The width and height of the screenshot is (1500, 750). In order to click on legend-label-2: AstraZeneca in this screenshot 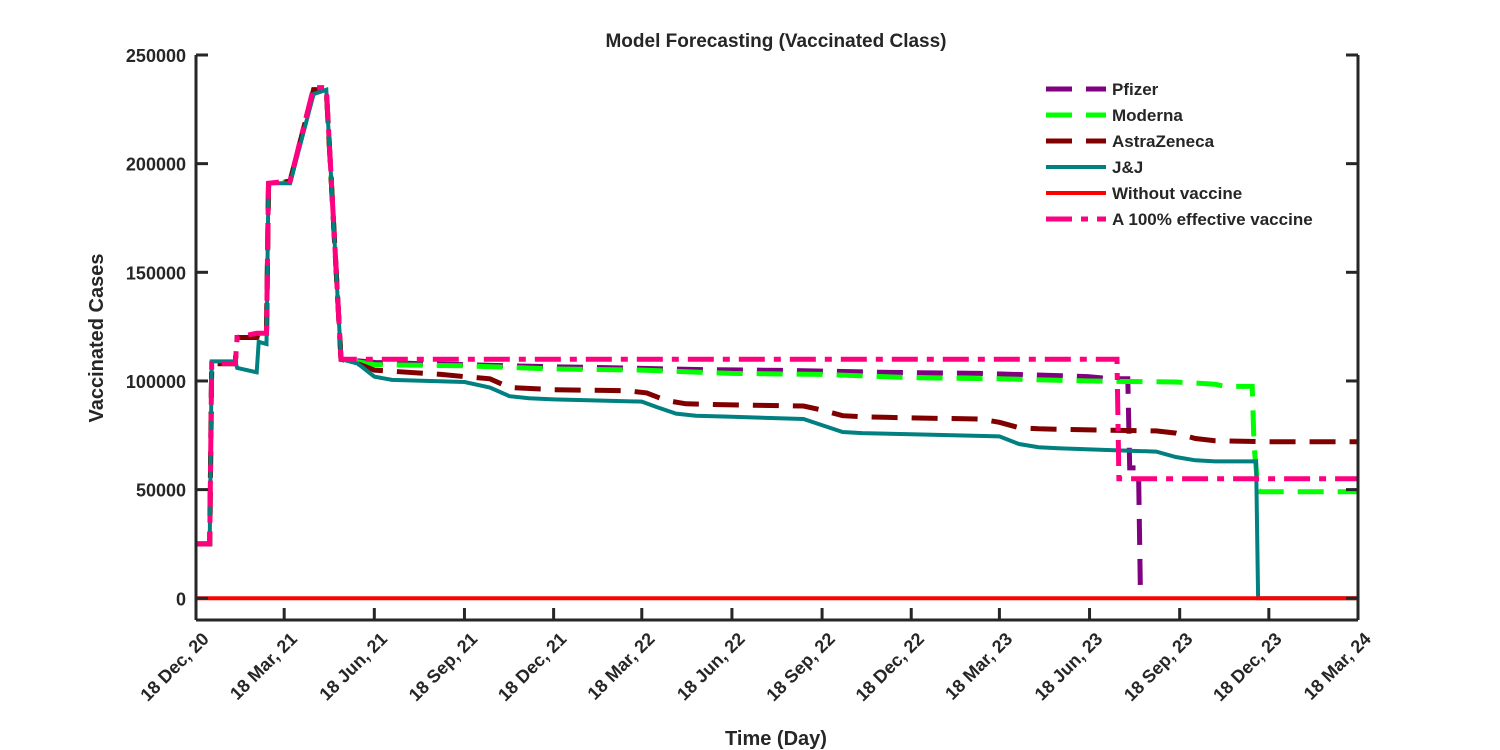, I will do `click(1163, 141)`.